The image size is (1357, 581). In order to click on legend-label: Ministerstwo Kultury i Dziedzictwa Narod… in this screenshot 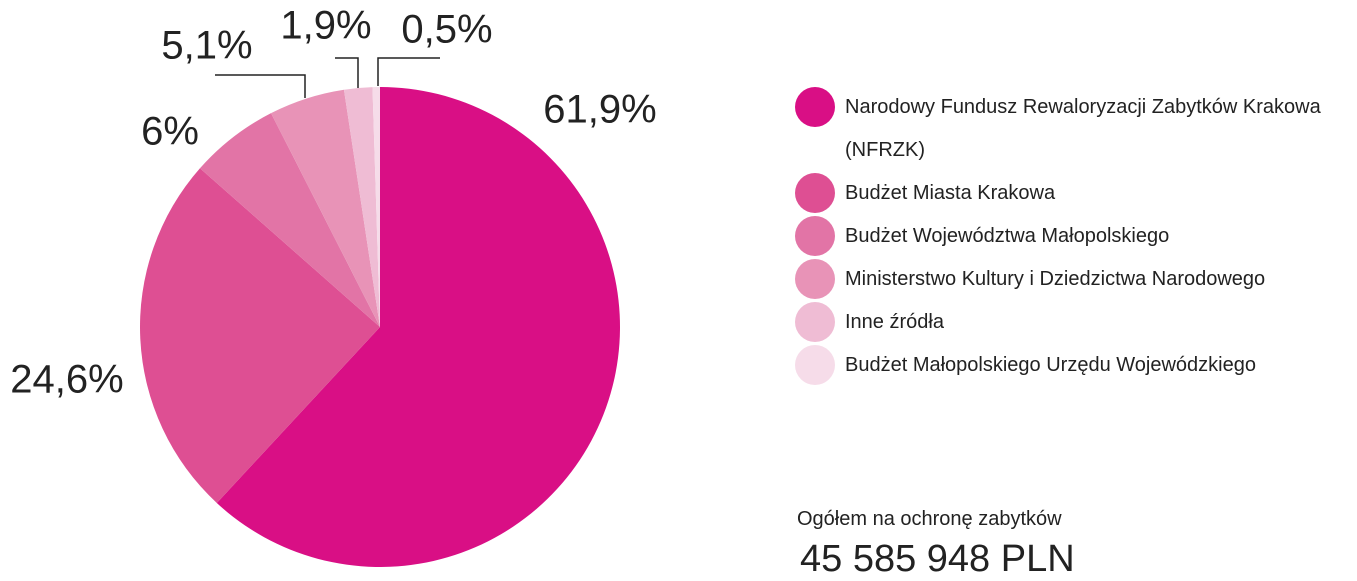, I will do `click(1055, 279)`.